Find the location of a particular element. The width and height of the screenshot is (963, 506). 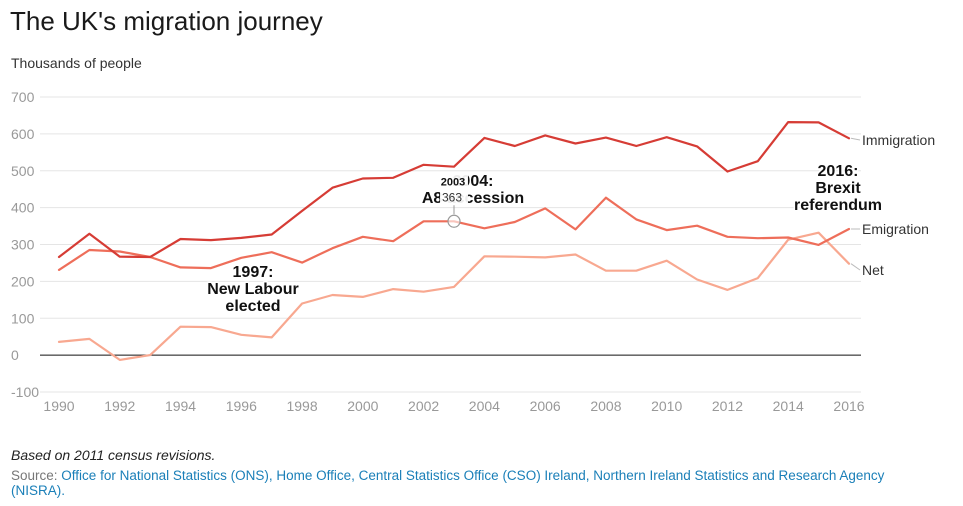

y-tick-label: -100 is located at coordinates (25, 392).